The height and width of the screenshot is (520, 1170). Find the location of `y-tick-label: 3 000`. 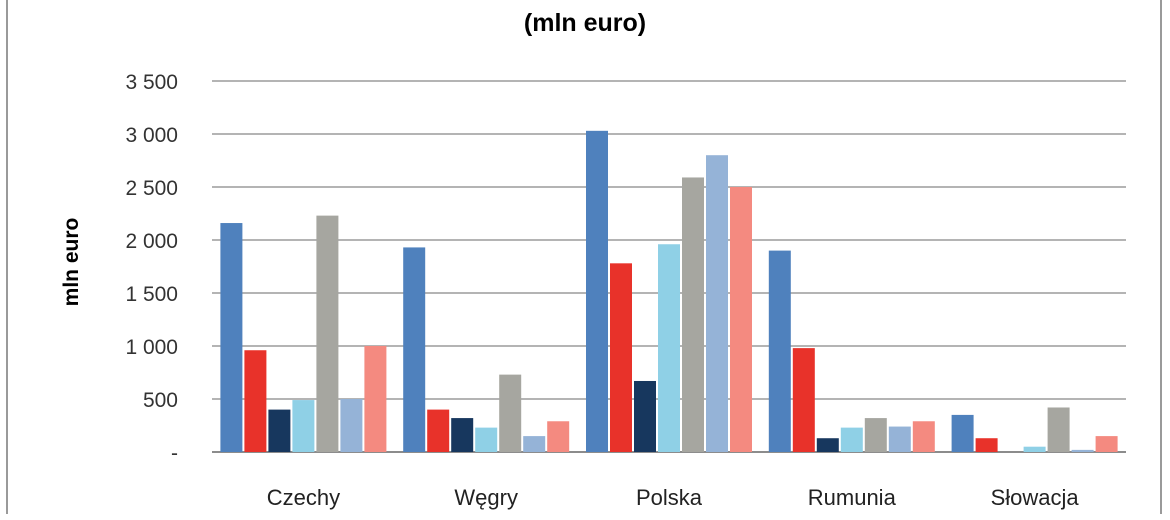

y-tick-label: 3 000 is located at coordinates (151, 135).